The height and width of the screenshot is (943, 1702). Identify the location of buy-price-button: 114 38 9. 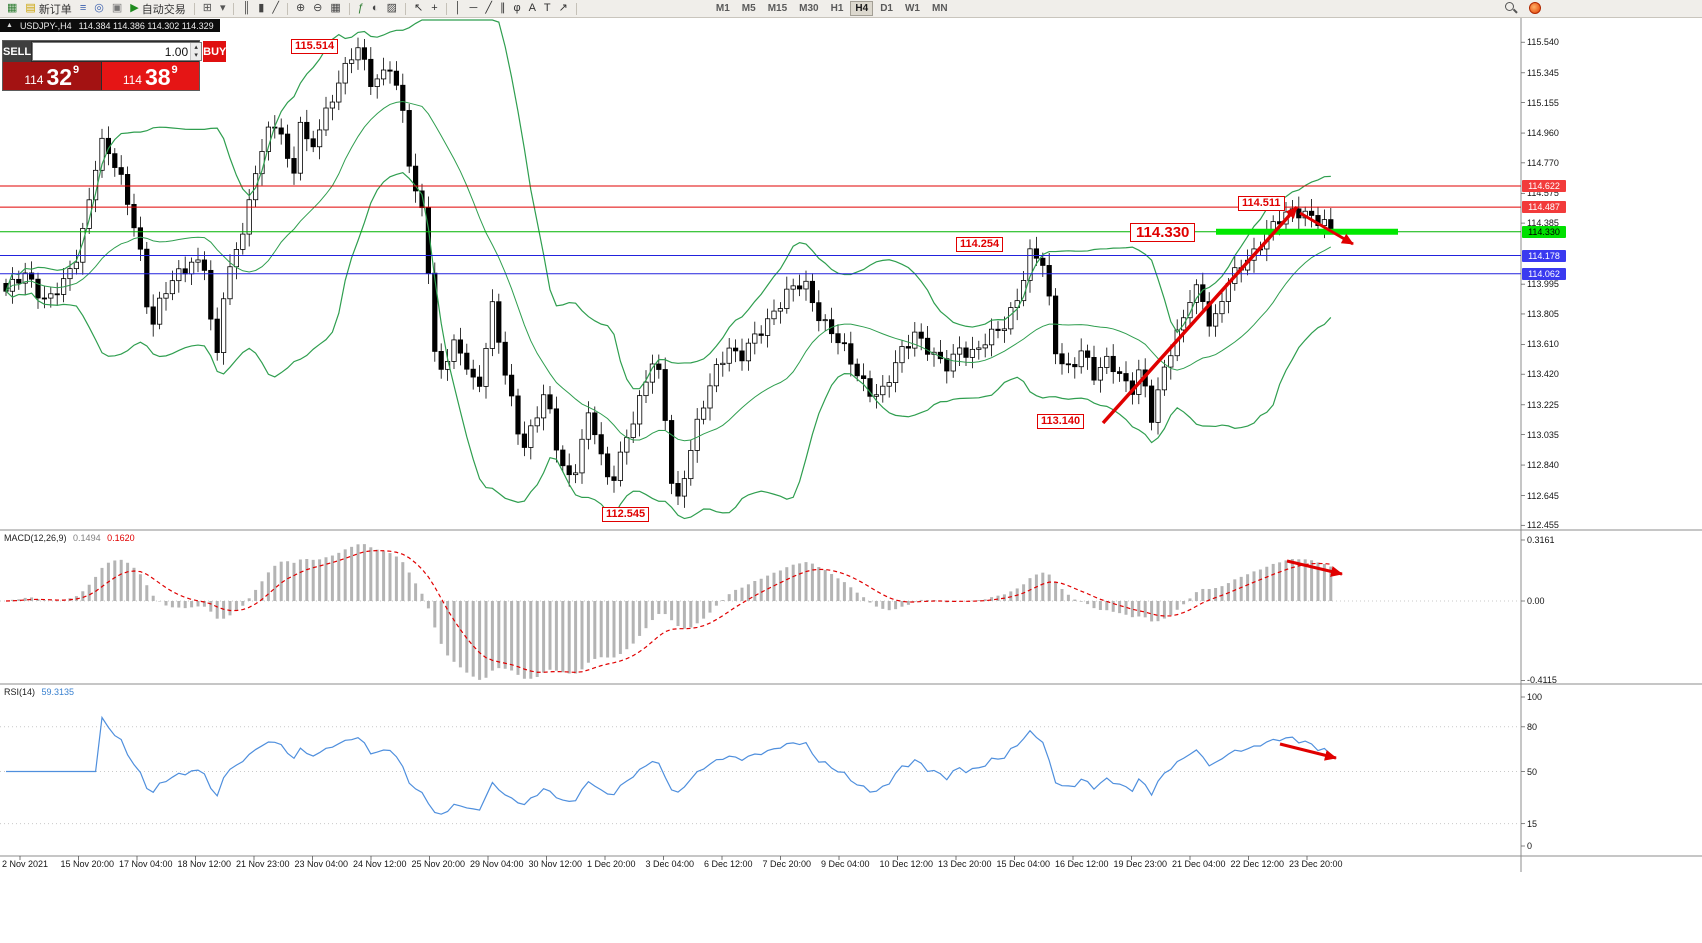
(150, 76).